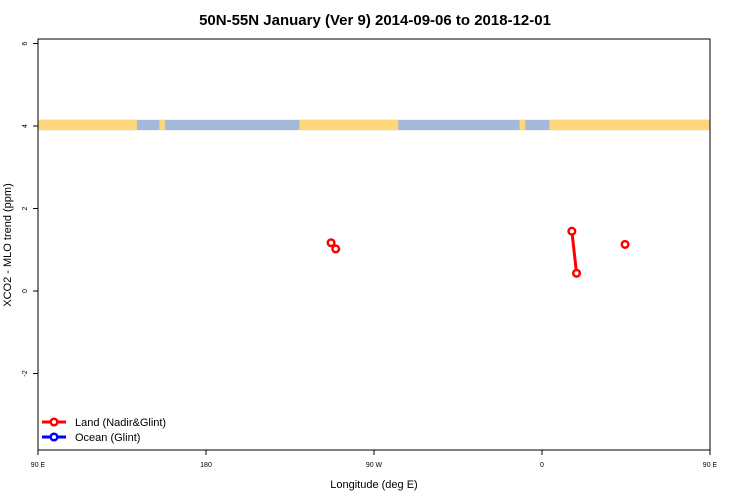 This screenshot has width=750, height=500. I want to click on map-strip, so click(374, 125).